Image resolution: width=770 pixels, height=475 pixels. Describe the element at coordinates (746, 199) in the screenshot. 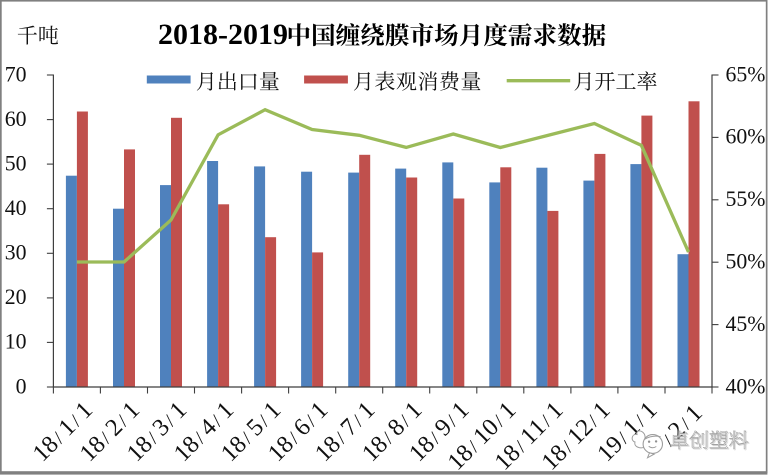

I see `svg-text: 55%` at that location.